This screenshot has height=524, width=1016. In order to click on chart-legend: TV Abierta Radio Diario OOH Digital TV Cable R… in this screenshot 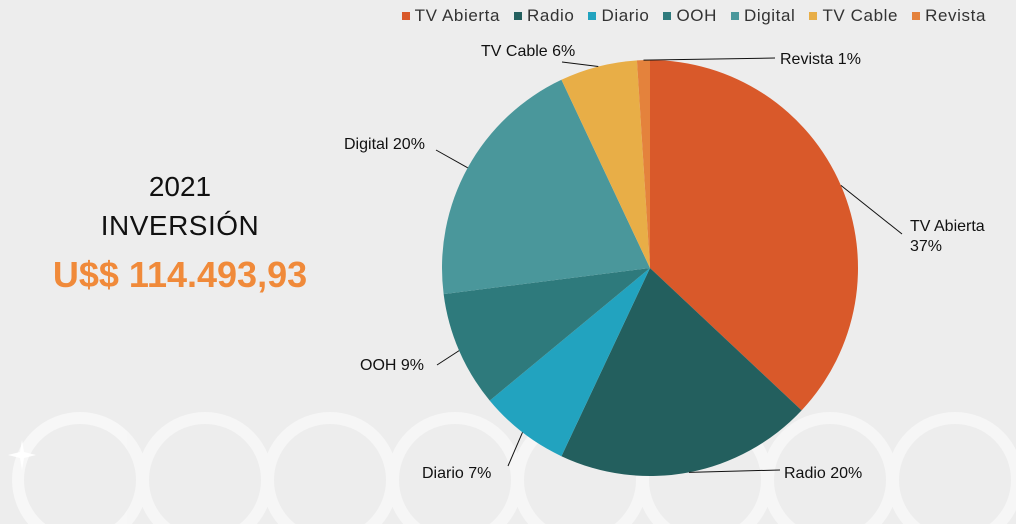, I will do `click(693, 16)`.